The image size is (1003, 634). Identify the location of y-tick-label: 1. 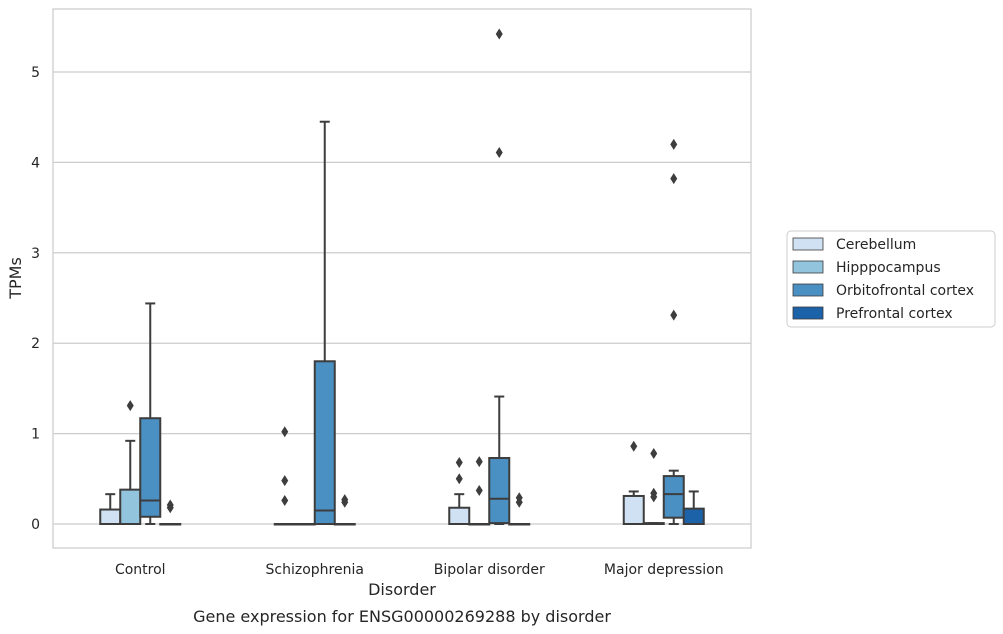
(35, 435).